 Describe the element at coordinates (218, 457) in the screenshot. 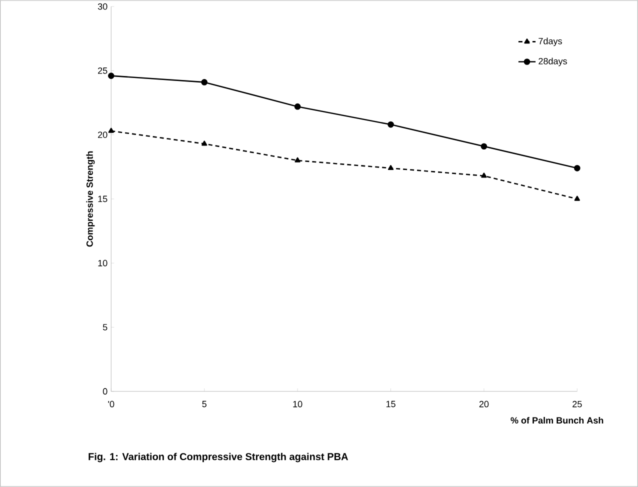

I see `caption: Fig. 1: Variation of Compressive Strength against PBA` at that location.